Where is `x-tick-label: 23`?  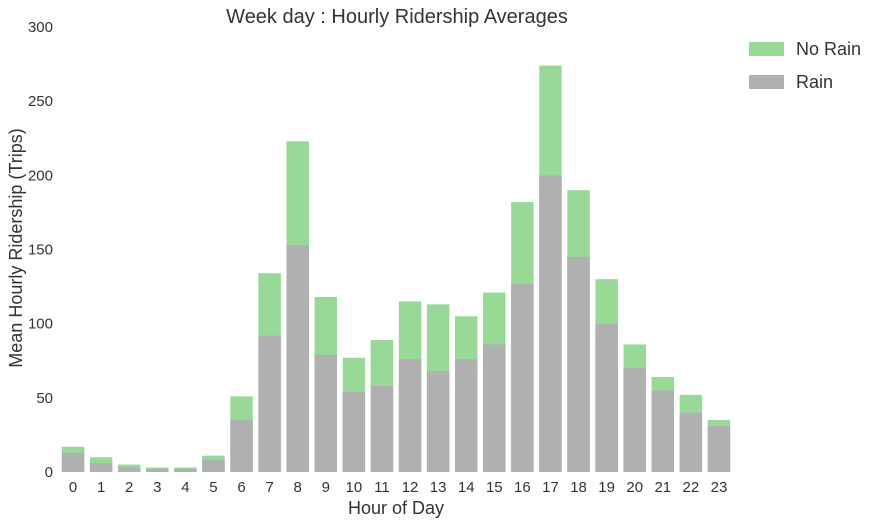
x-tick-label: 23 is located at coordinates (719, 487).